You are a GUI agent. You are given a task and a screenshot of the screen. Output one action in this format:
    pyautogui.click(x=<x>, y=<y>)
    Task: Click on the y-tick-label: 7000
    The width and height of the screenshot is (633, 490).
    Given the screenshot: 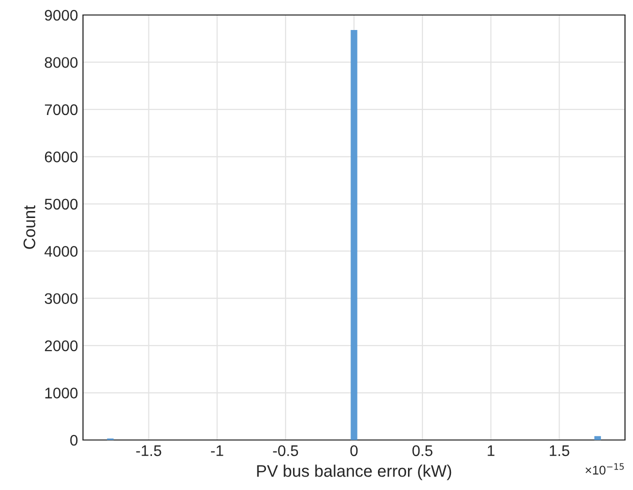 What is the action you would take?
    pyautogui.click(x=61, y=110)
    